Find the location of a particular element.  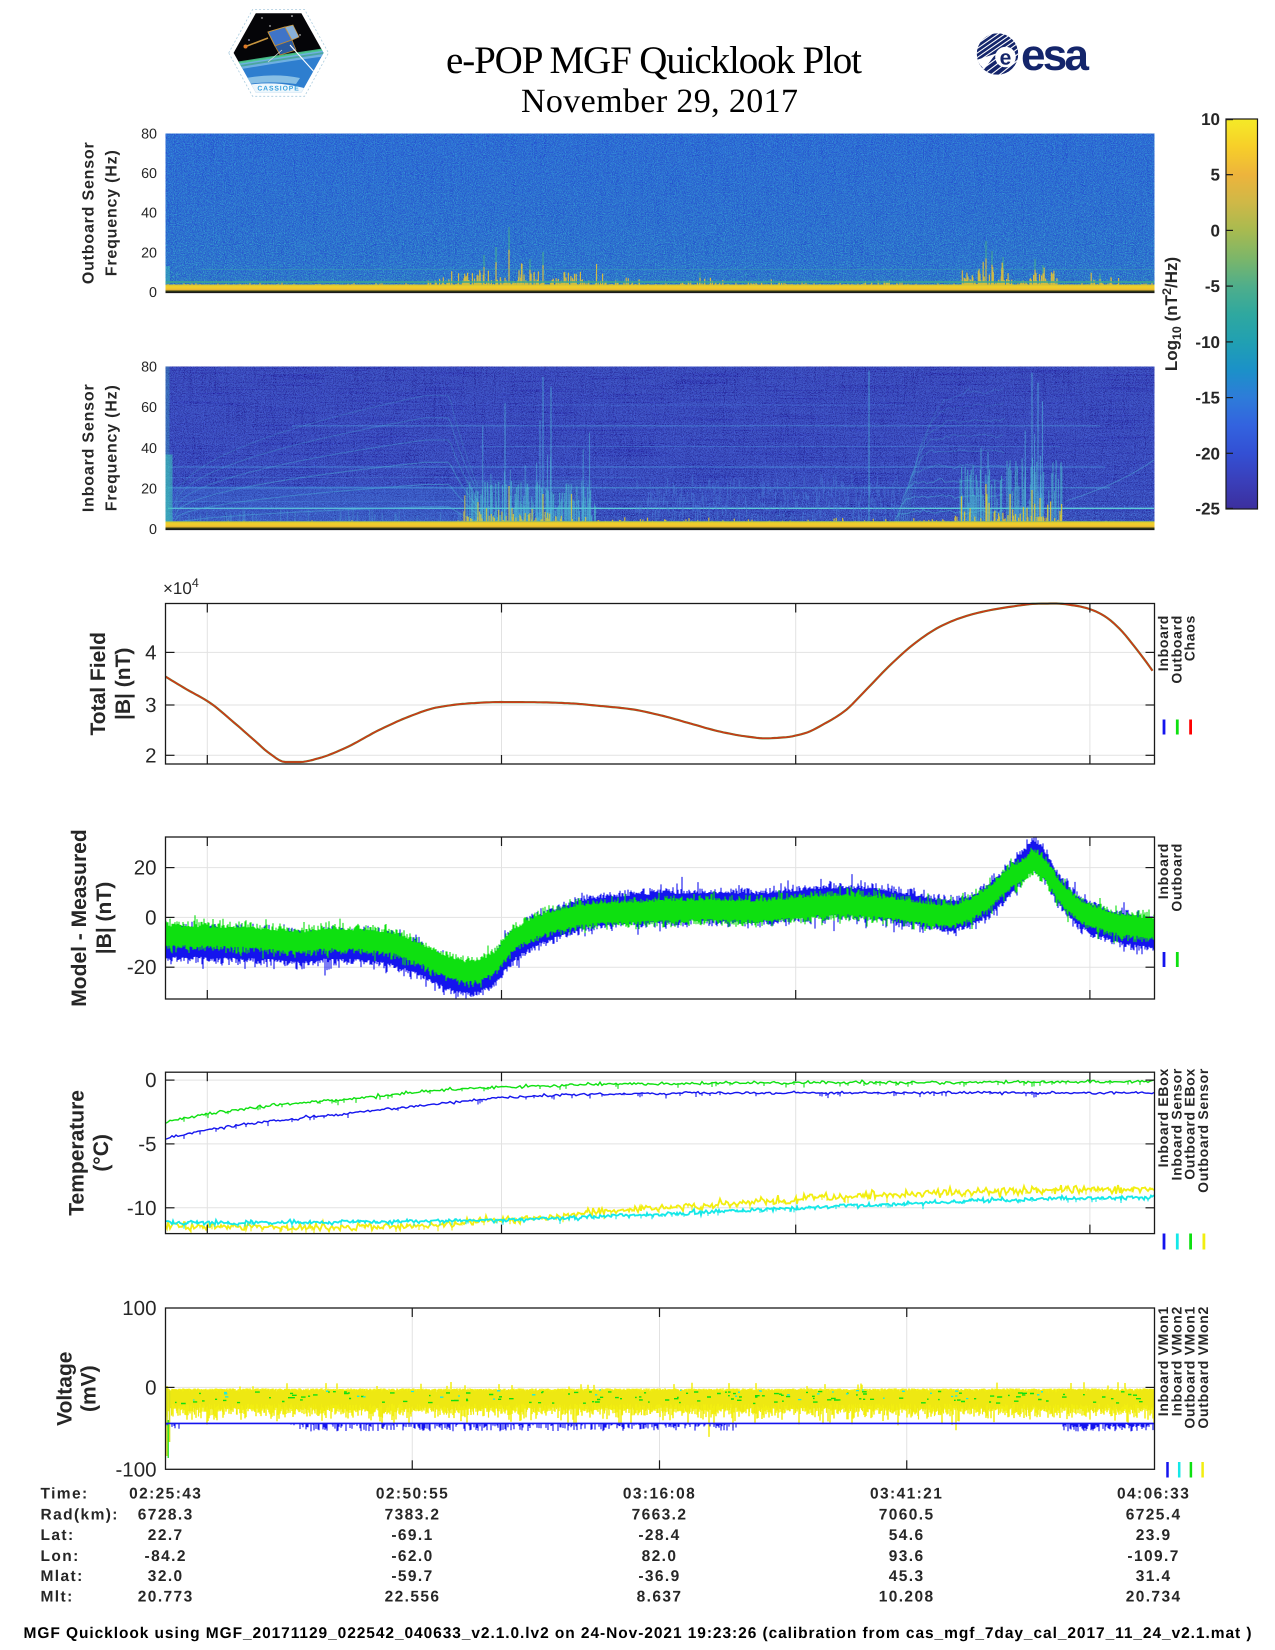

svg-text: 7383.2 is located at coordinates (413, 1514).